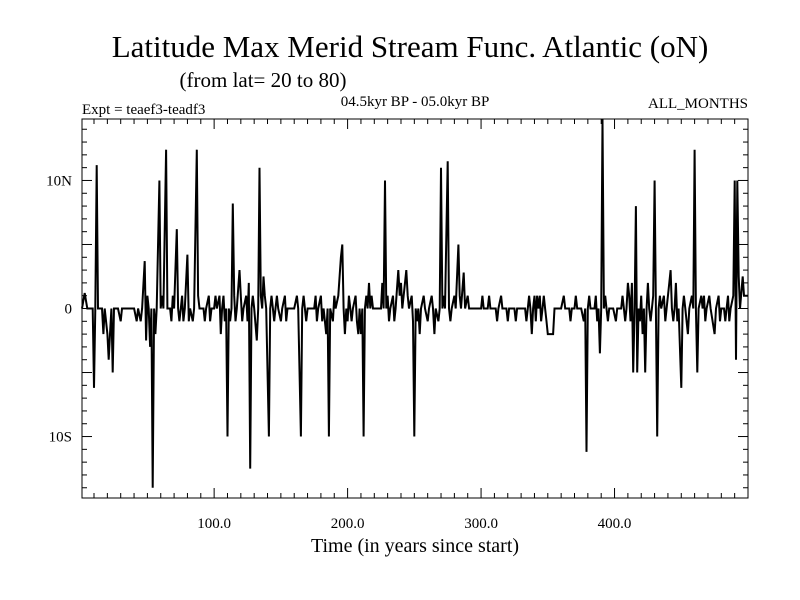  Describe the element at coordinates (348, 524) in the screenshot. I see `x-tick-label: 200.0` at that location.